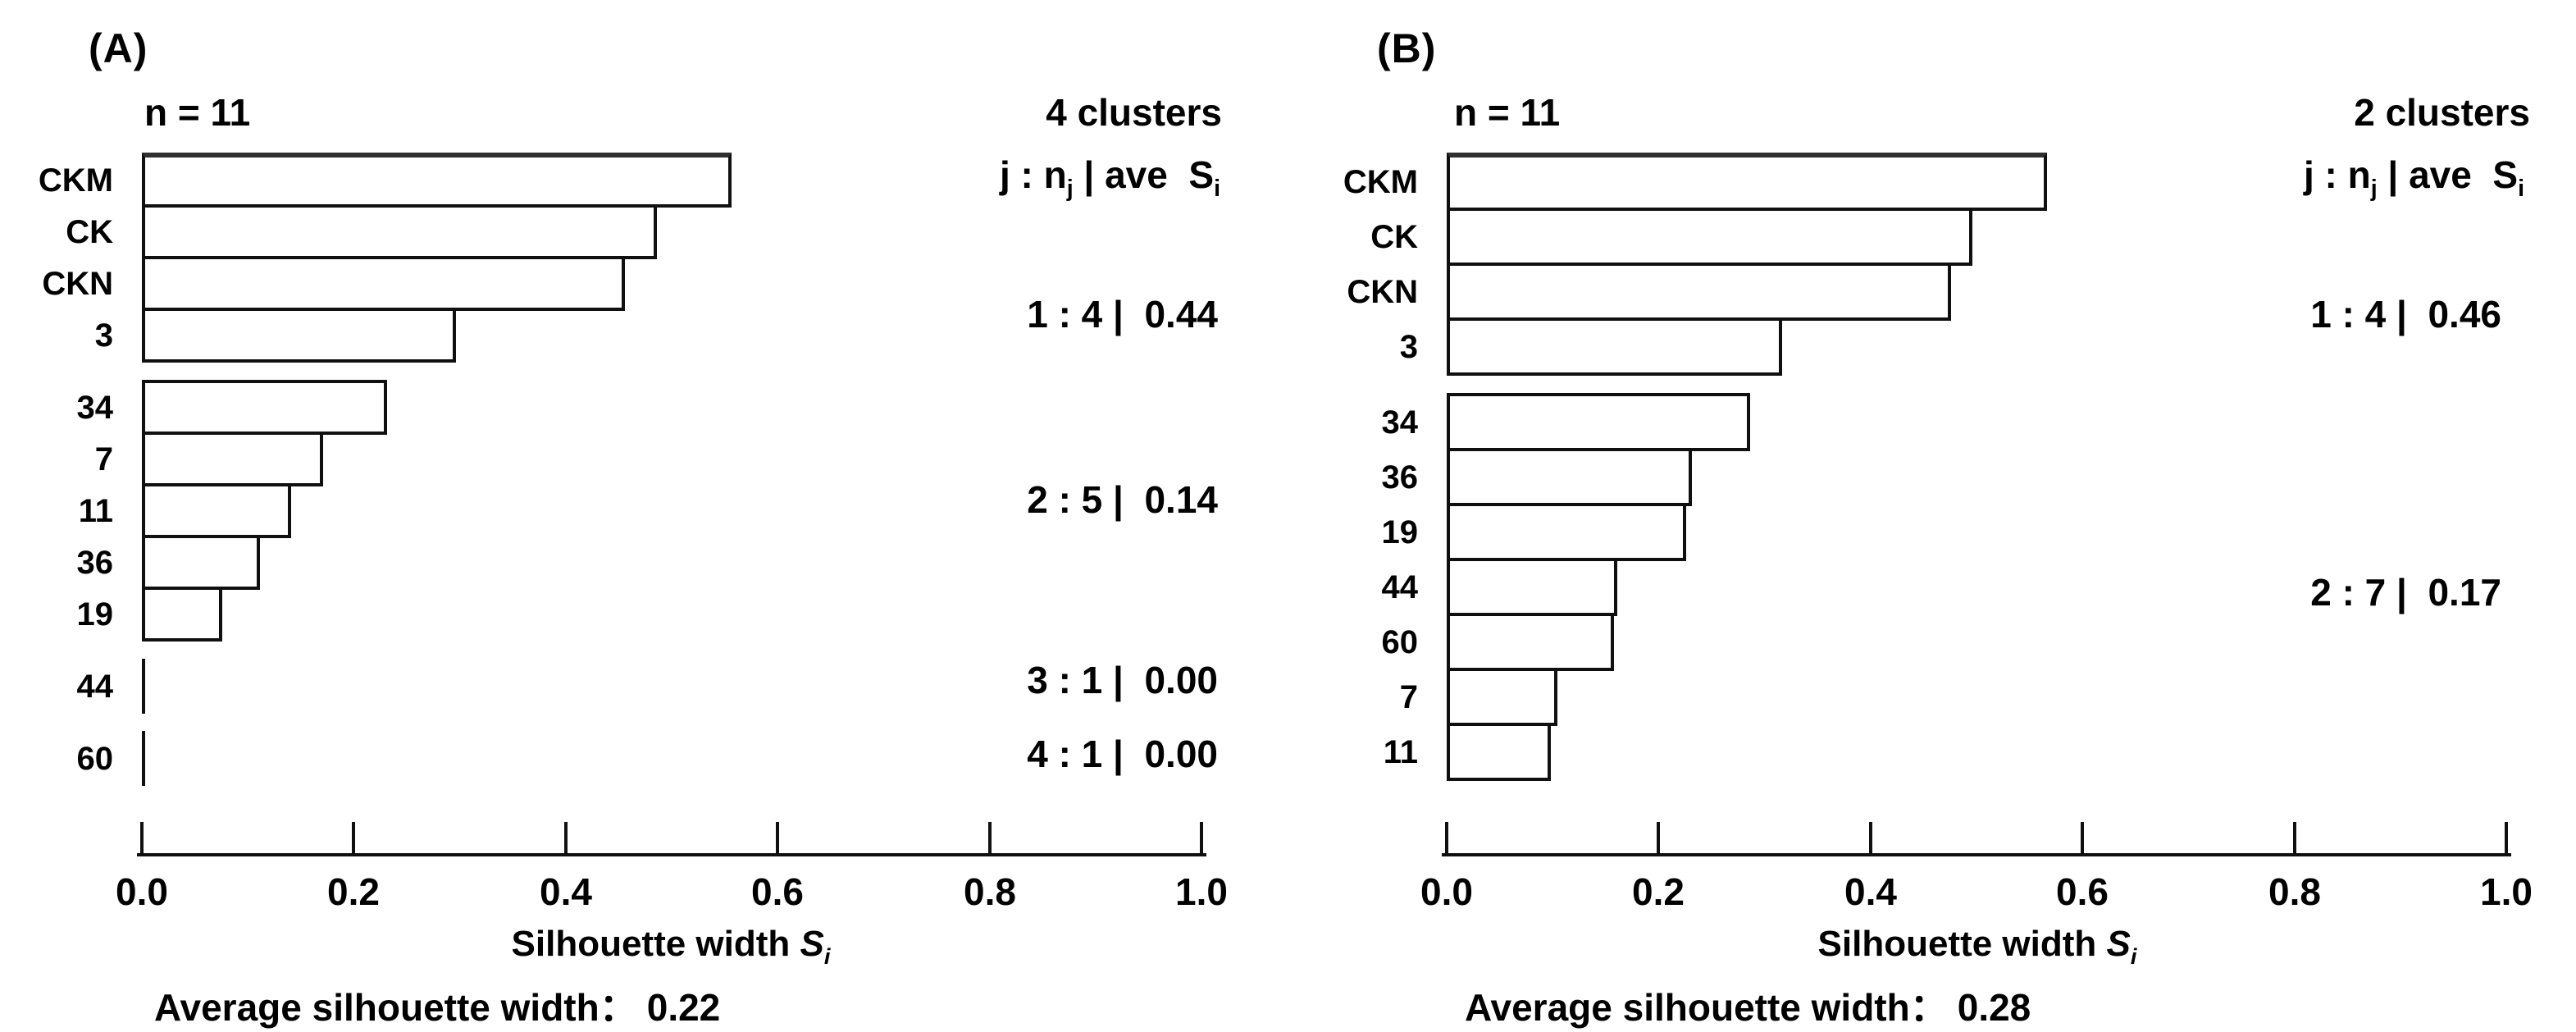  What do you see at coordinates (1977, 947) in the screenshot?
I see `panel-b-x-axis-title: Silhouette width Si` at bounding box center [1977, 947].